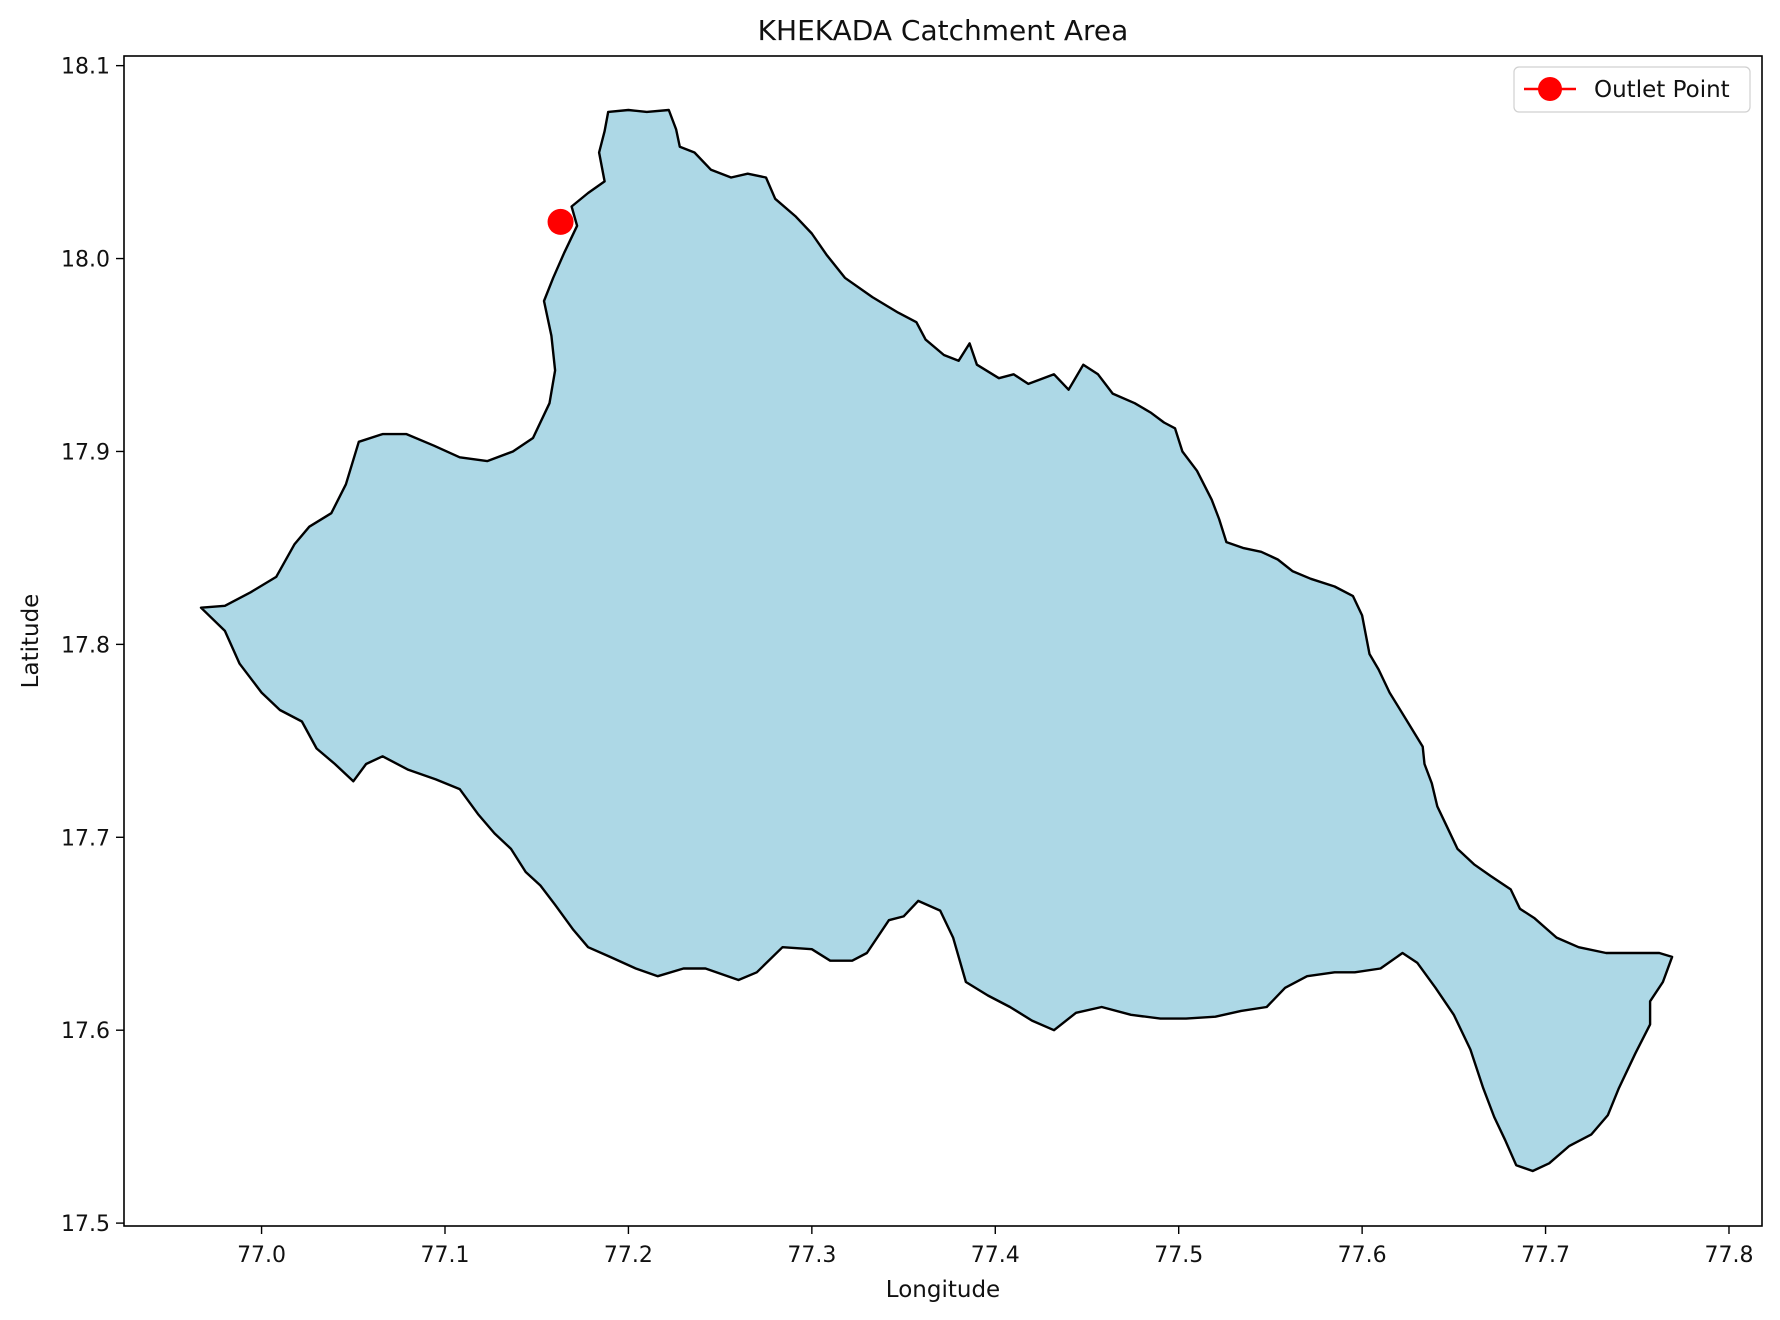 Image resolution: width=1780 pixels, height=1320 pixels. What do you see at coordinates (943, 1290) in the screenshot?
I see `x-axis-title: Longitude` at bounding box center [943, 1290].